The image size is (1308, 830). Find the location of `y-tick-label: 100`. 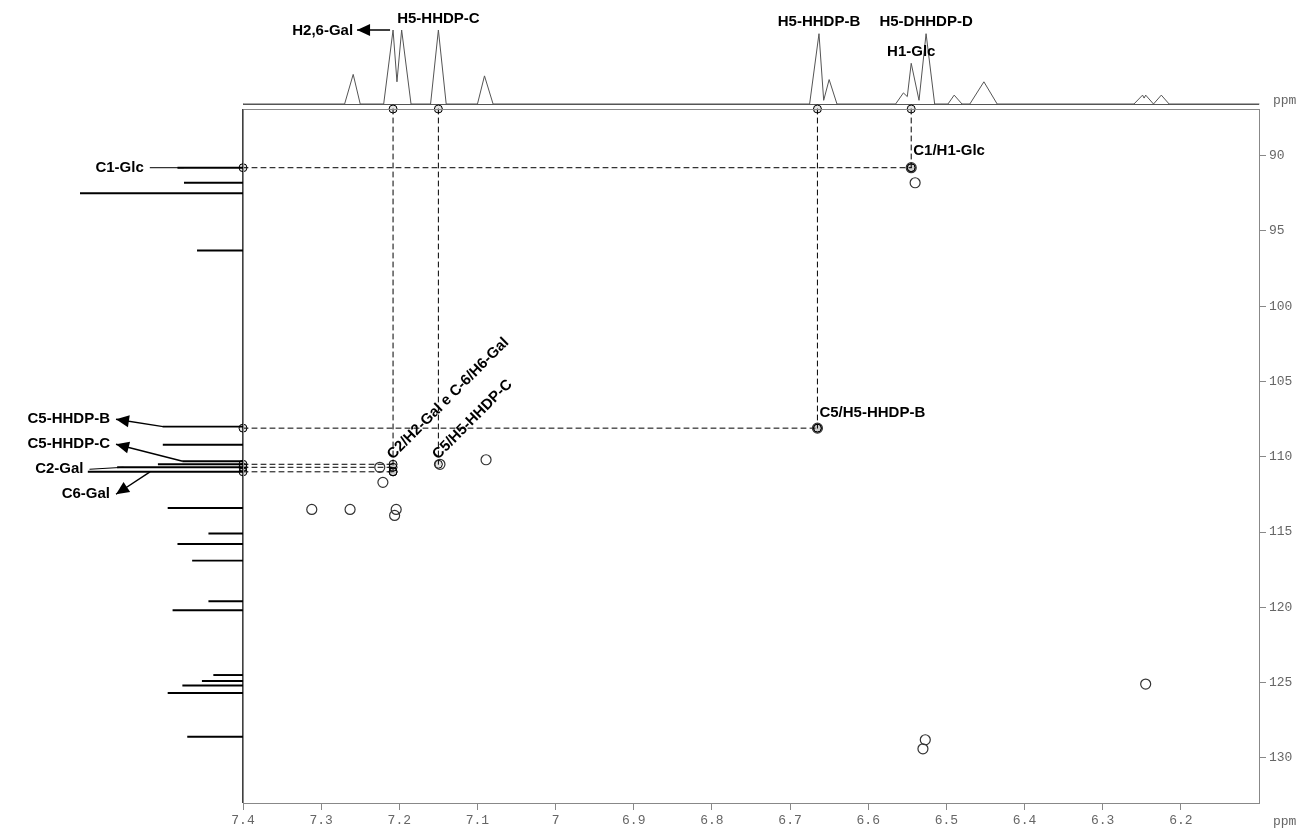

y-tick-label: 100 is located at coordinates (1281, 306).